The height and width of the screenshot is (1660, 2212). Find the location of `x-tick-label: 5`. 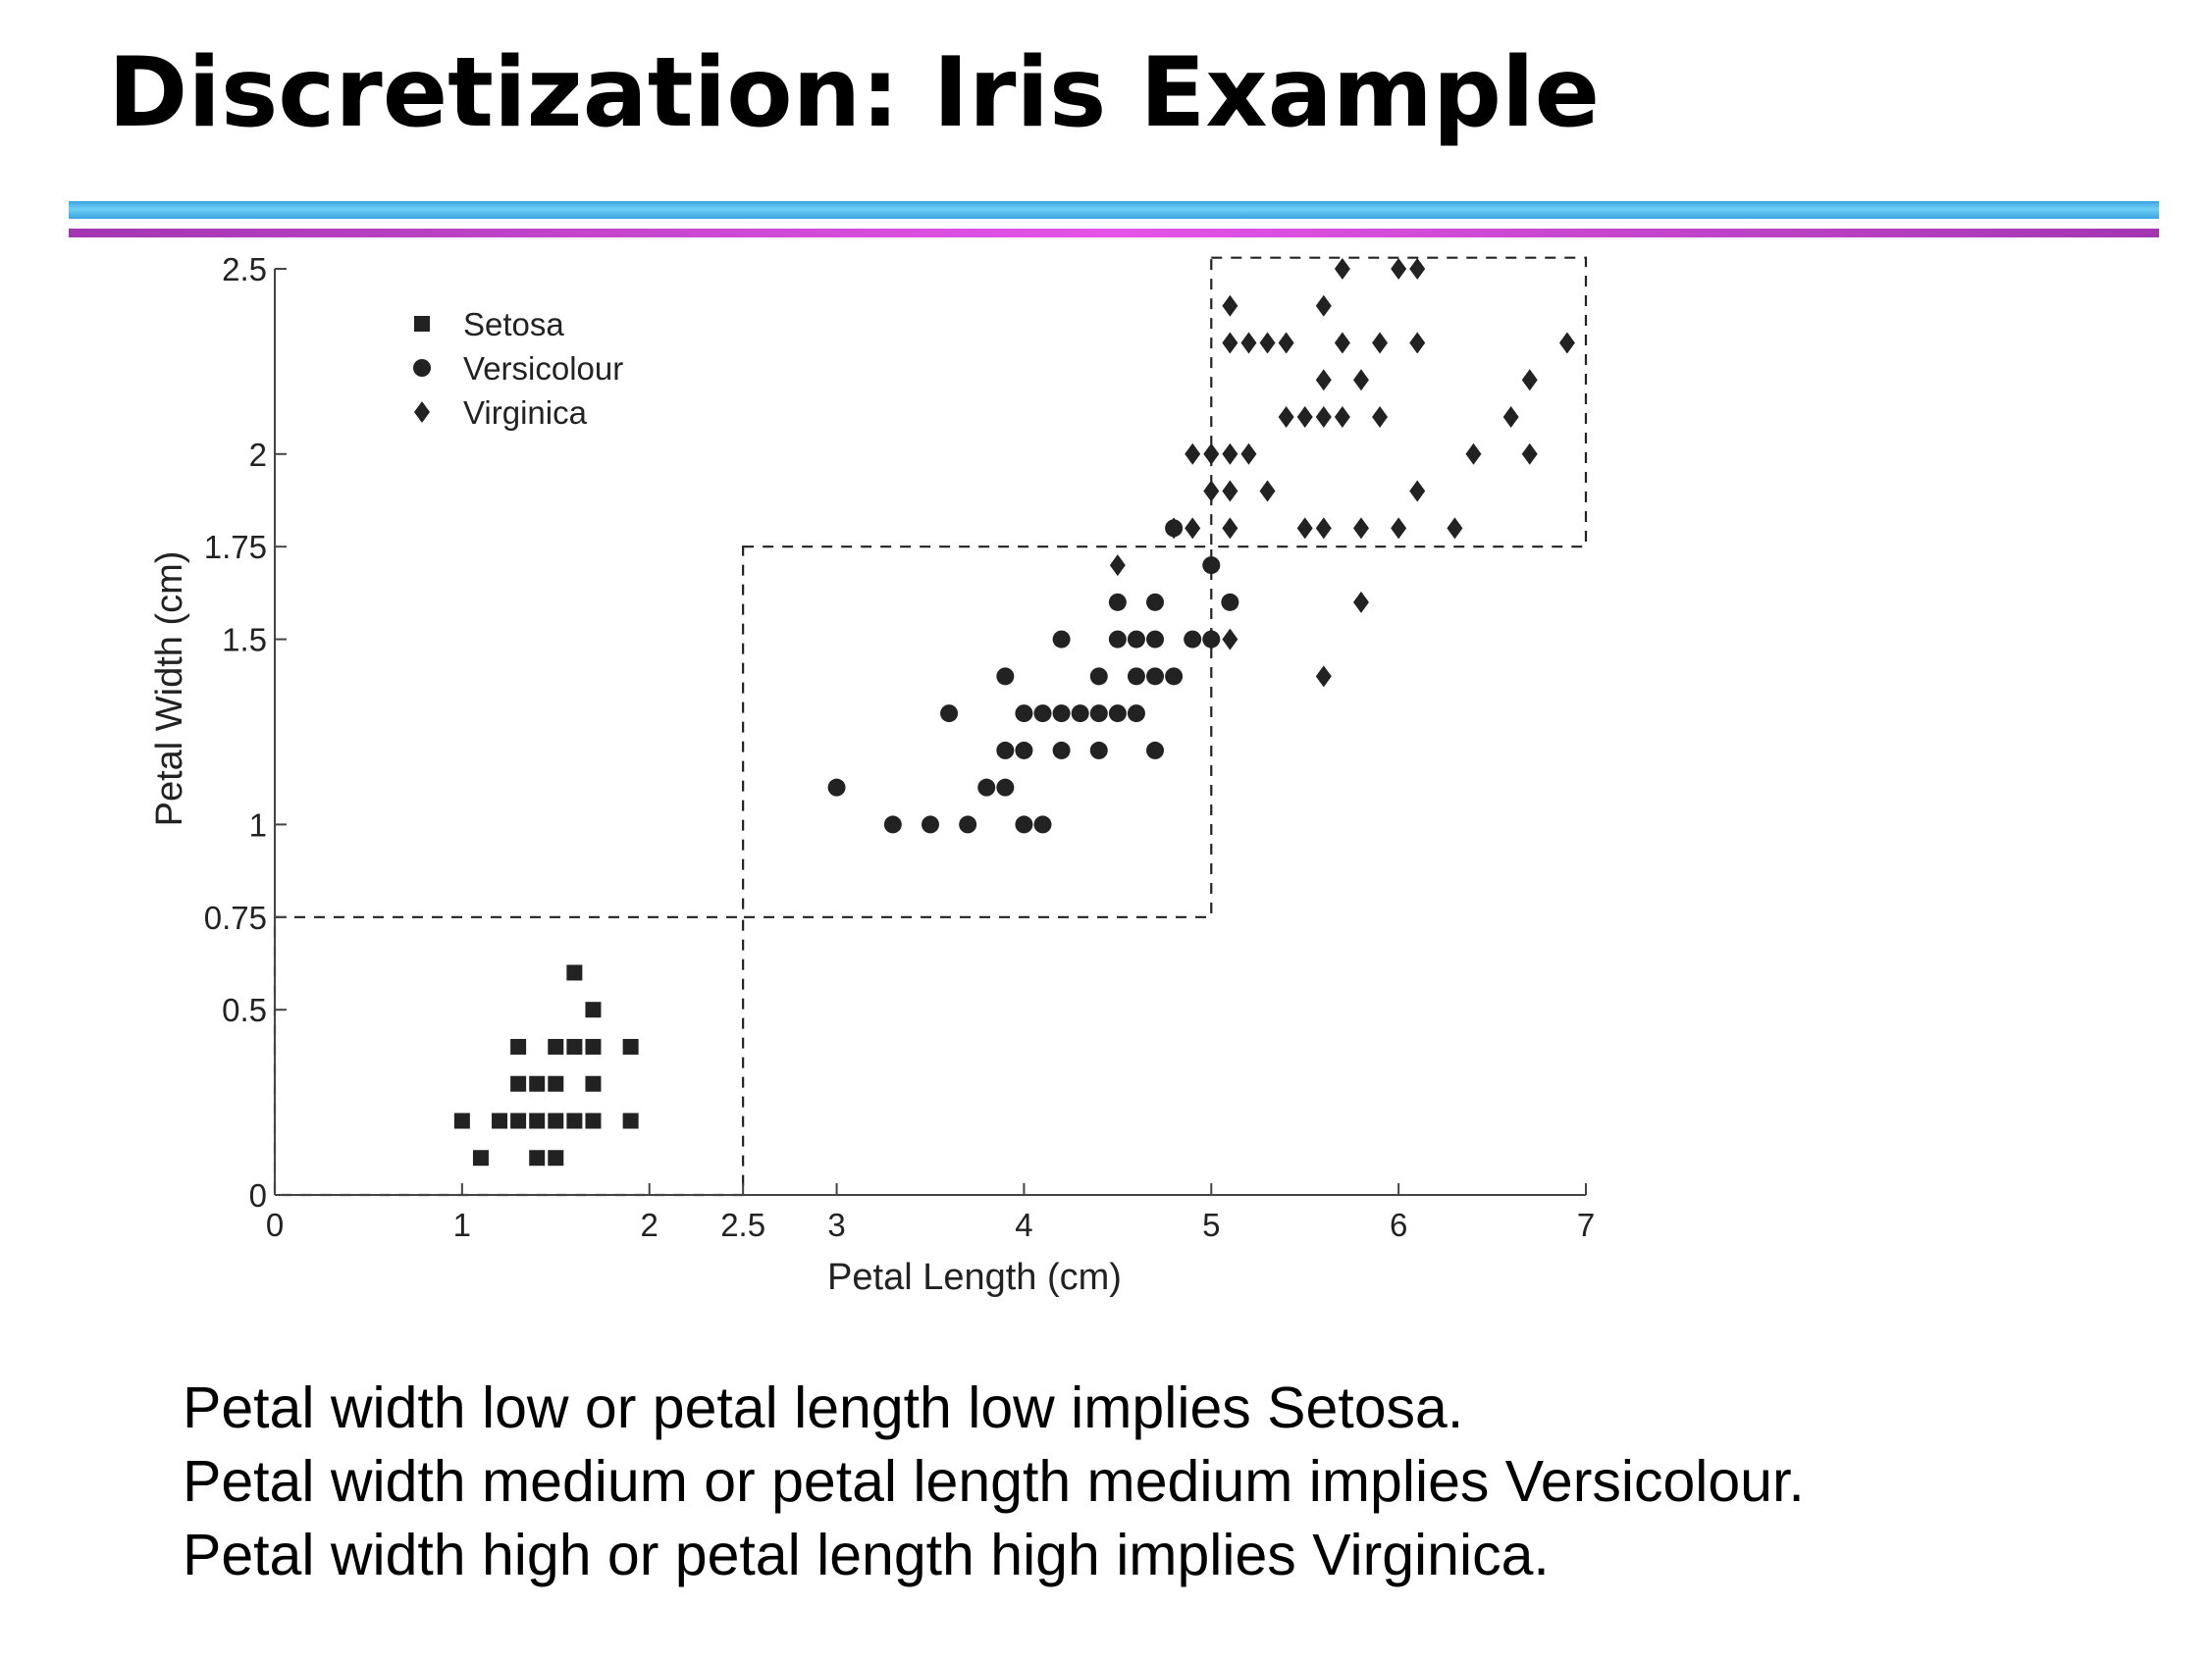

x-tick-label: 5 is located at coordinates (1211, 1225).